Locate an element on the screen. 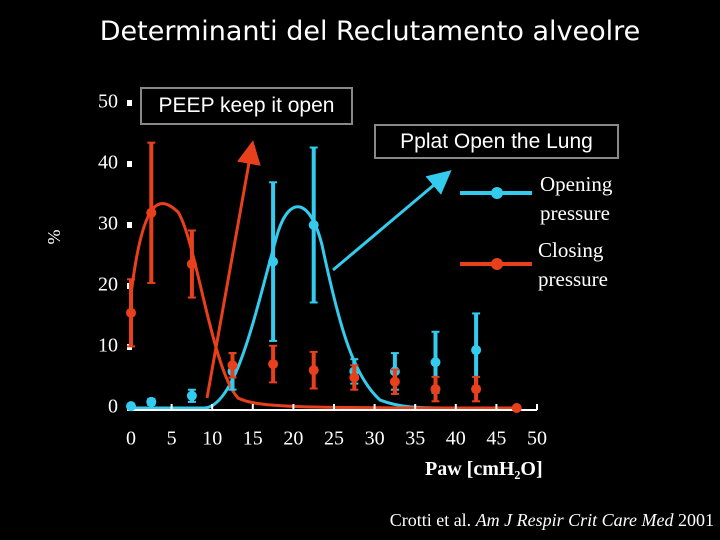  annotation-box: PEEP keep it open is located at coordinates (246, 106).